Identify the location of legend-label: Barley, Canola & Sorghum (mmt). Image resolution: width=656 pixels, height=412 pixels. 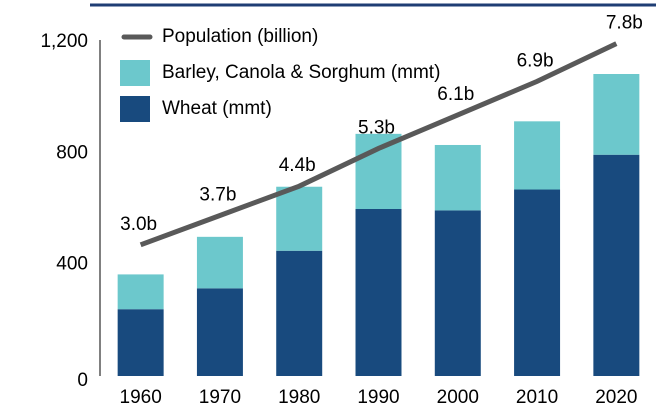
(301, 72).